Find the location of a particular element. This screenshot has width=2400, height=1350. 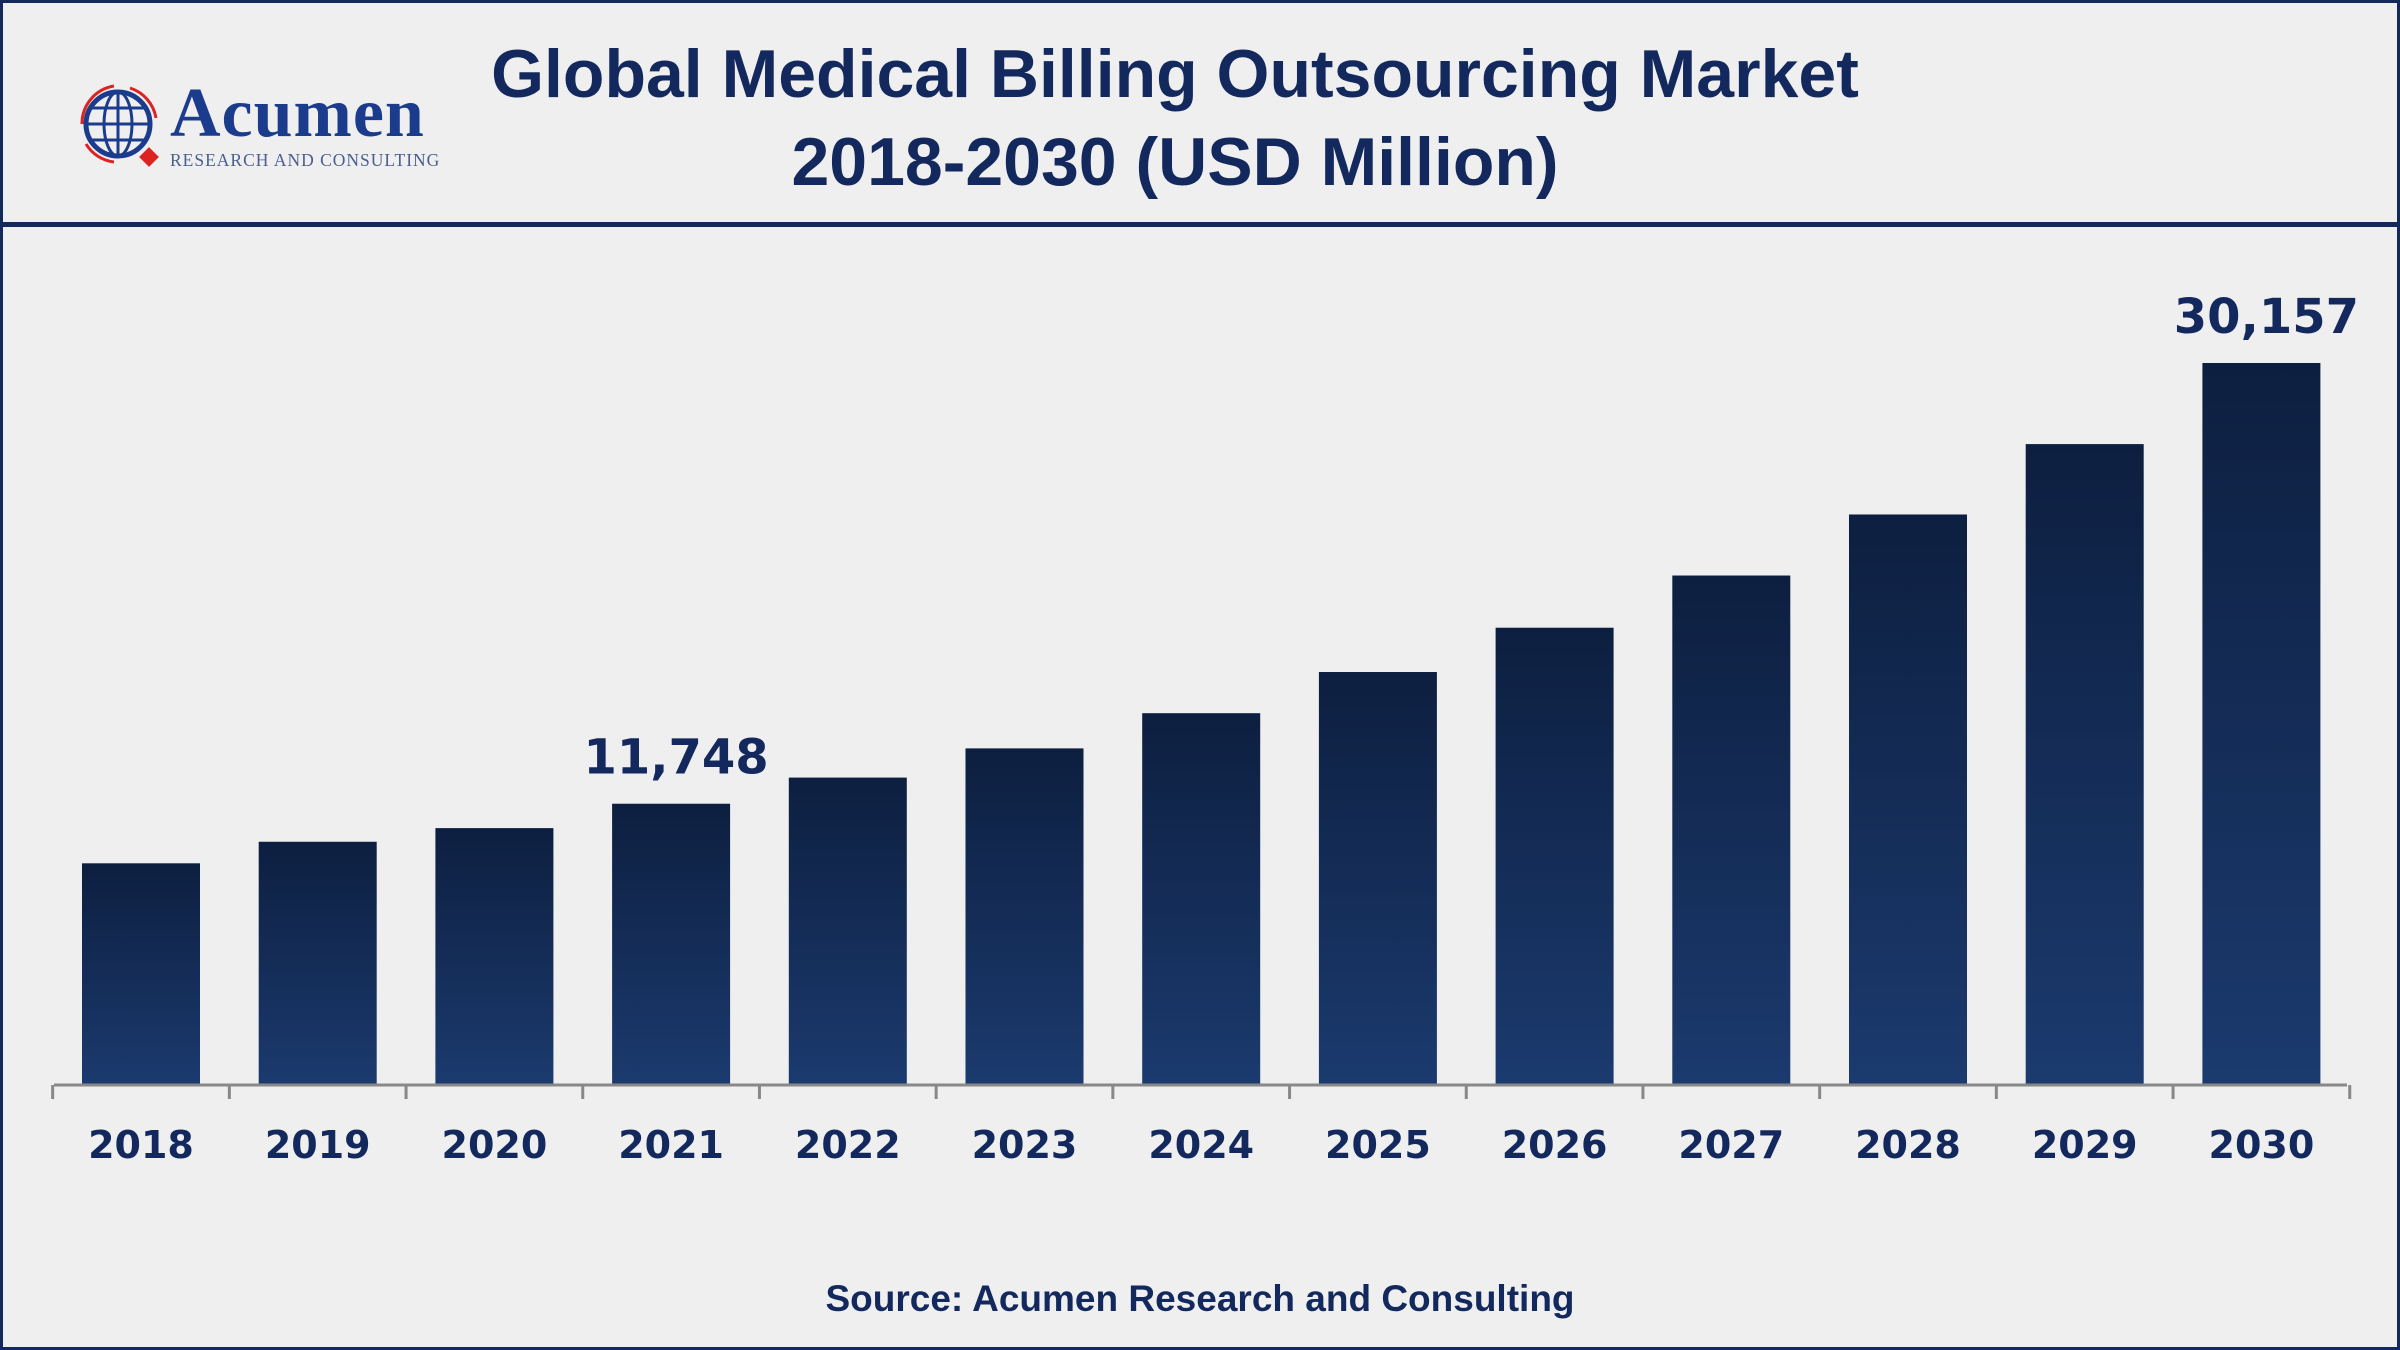

bar-2029 is located at coordinates (2084, 764).